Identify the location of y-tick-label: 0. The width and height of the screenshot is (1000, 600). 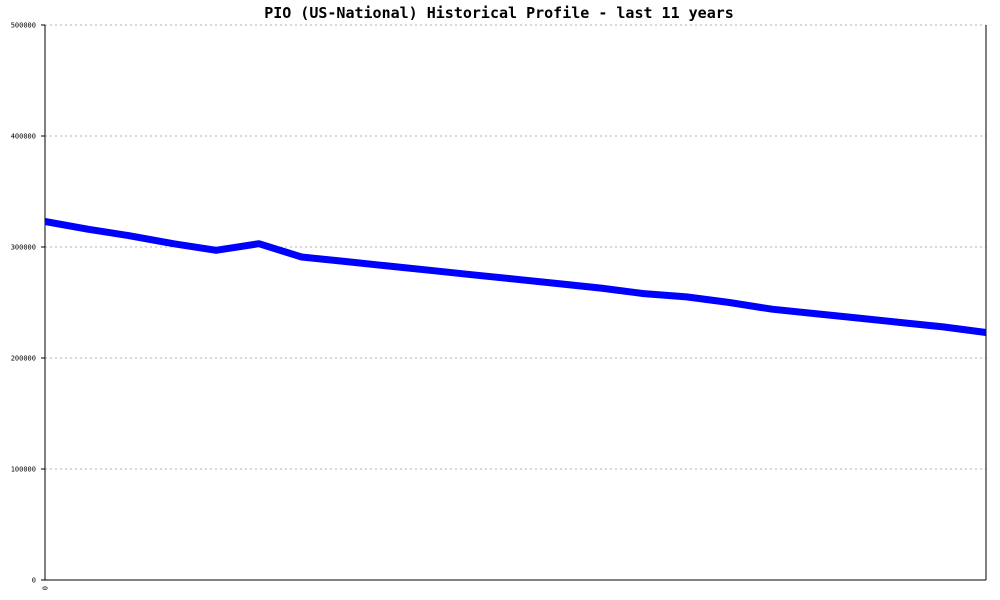
(34, 581).